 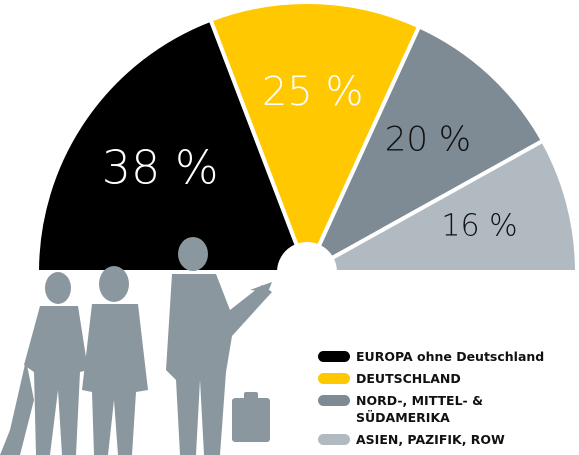 What do you see at coordinates (160, 167) in the screenshot?
I see `value-label: 38 %` at bounding box center [160, 167].